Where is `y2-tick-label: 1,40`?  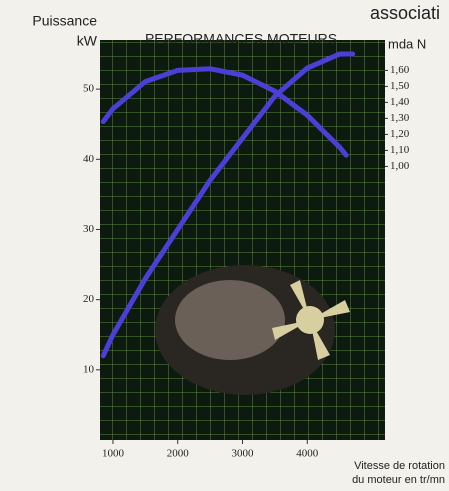
y2-tick-label: 1,40 is located at coordinates (400, 102).